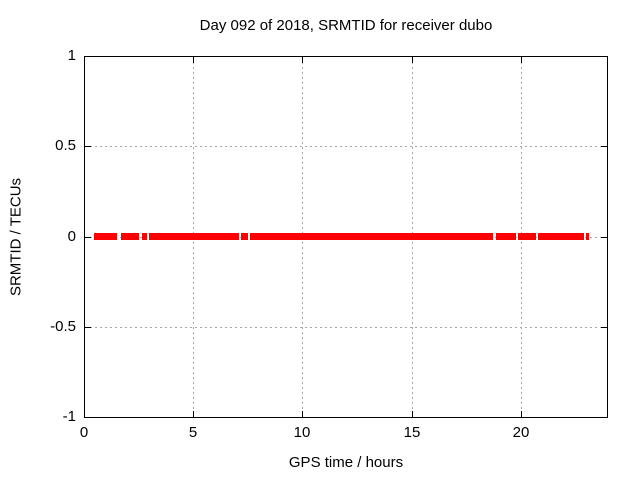 This screenshot has width=640, height=480. I want to click on y-tick-left--0.5, so click(88, 327).